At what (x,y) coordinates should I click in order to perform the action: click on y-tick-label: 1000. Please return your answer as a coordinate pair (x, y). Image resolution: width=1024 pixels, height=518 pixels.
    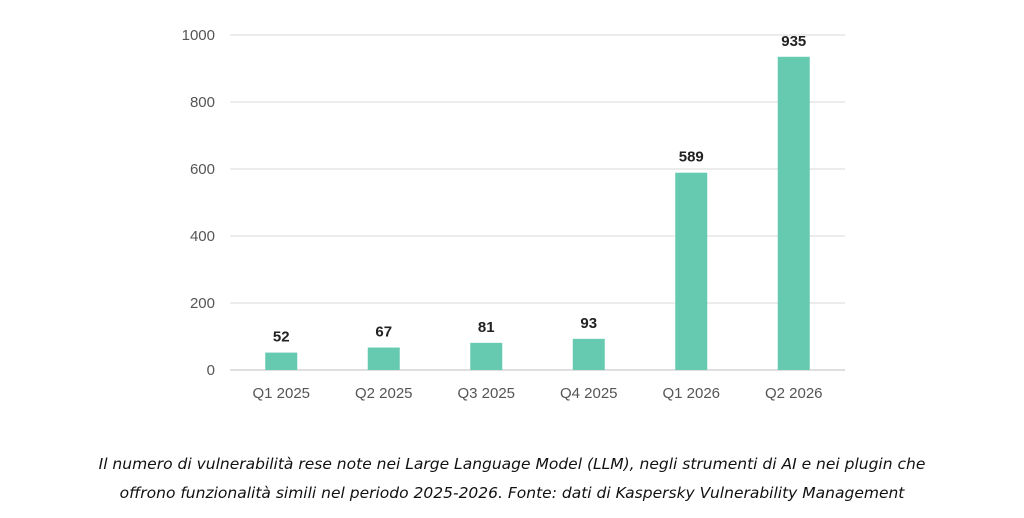
    Looking at the image, I should click on (198, 35).